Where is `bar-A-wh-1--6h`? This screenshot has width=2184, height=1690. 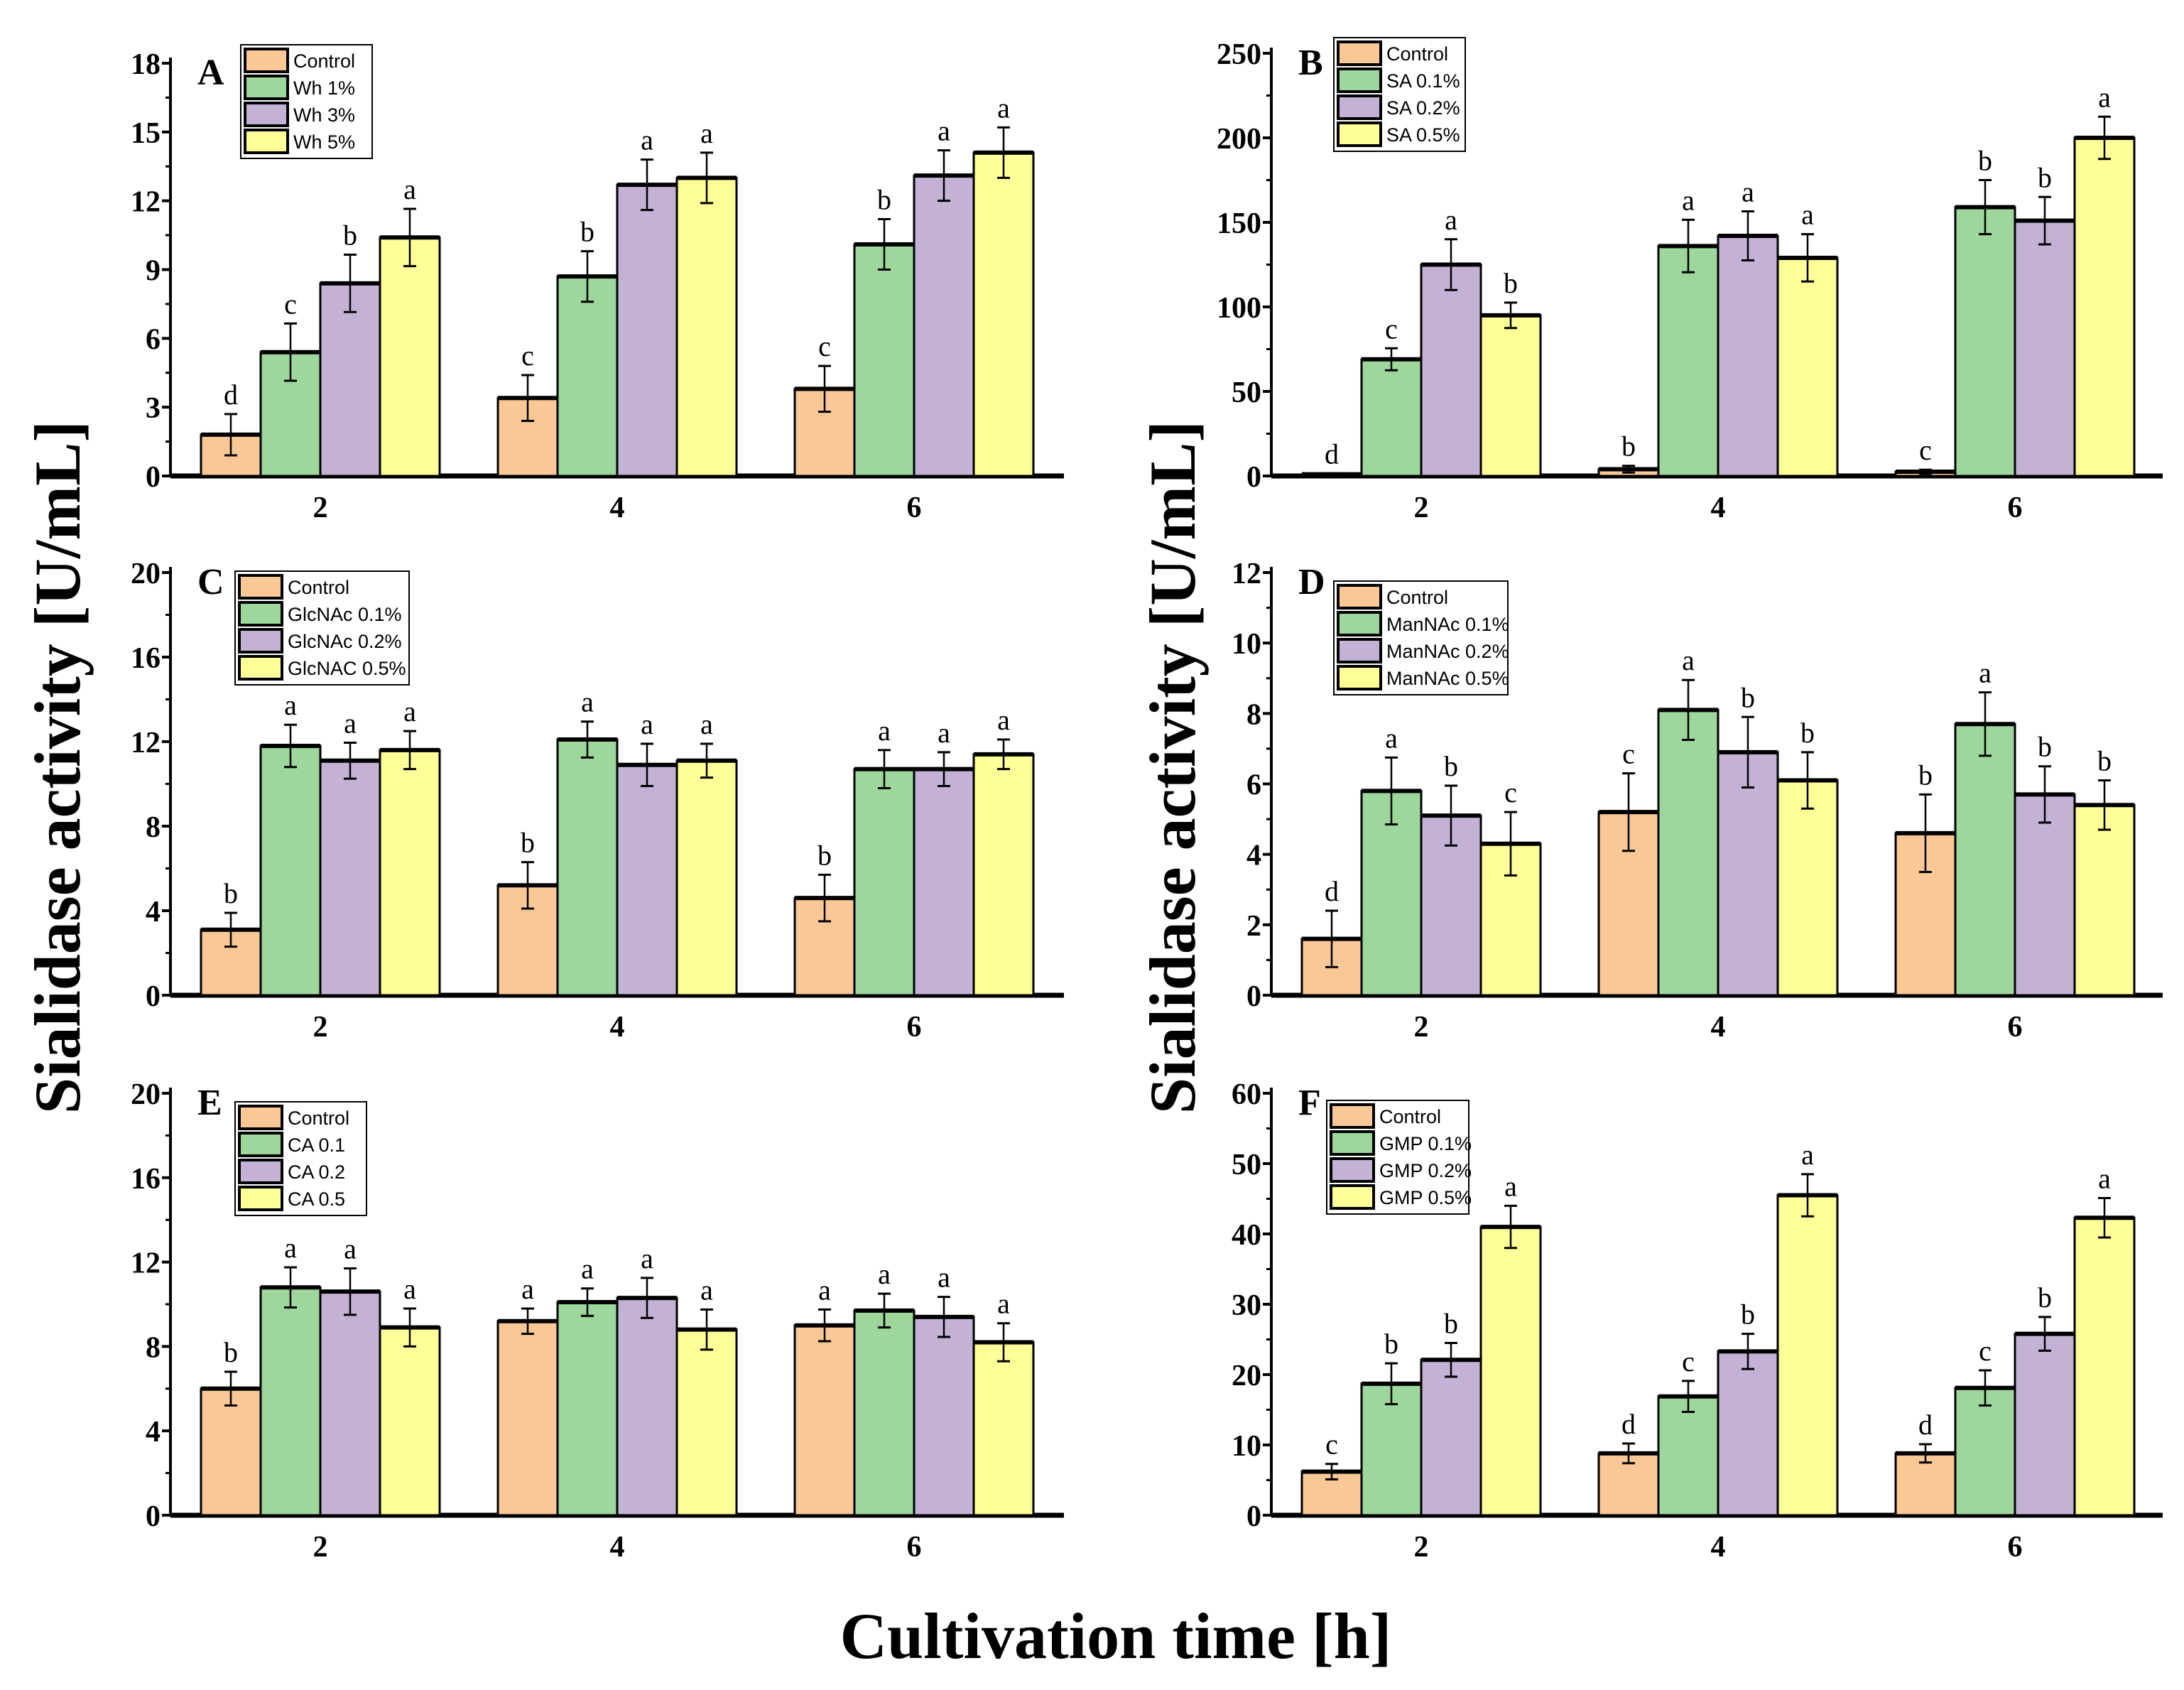 bar-A-wh-1--6h is located at coordinates (885, 360).